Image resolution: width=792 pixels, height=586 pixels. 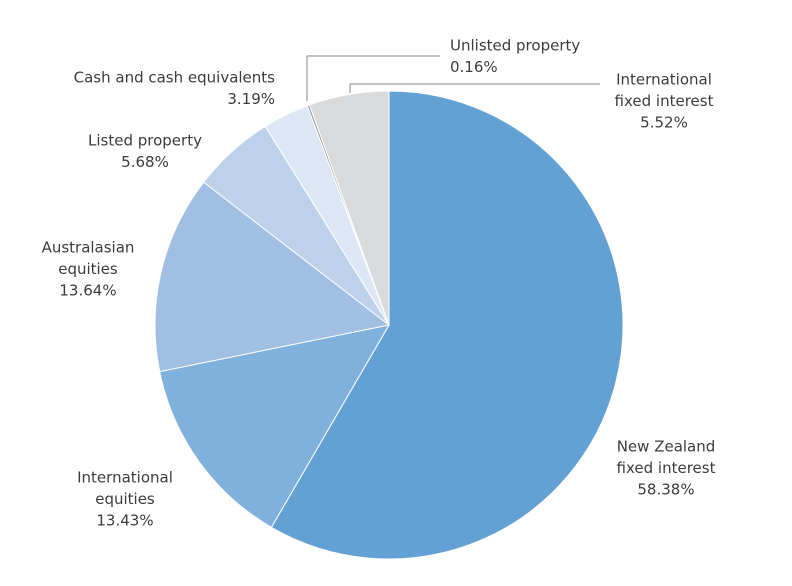 I want to click on slice-label: Unlisted property, so click(x=515, y=46).